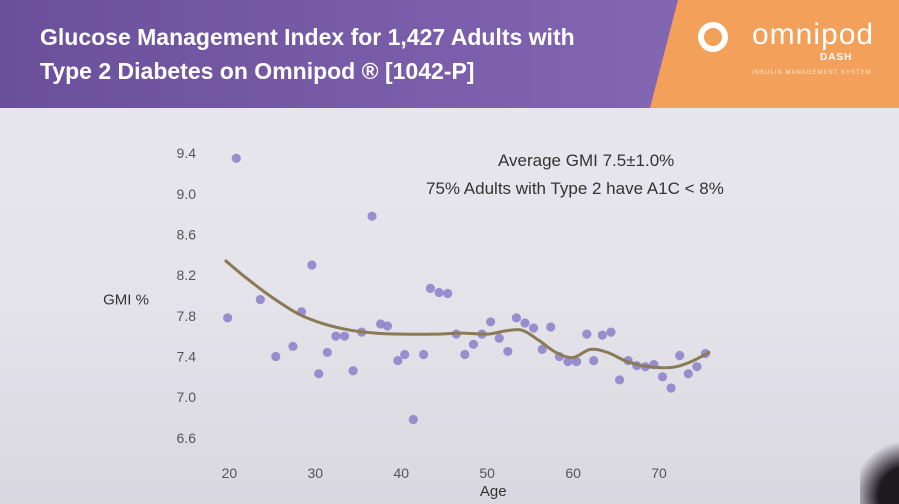  What do you see at coordinates (316, 473) in the screenshot?
I see `x-tick-label: 30` at bounding box center [316, 473].